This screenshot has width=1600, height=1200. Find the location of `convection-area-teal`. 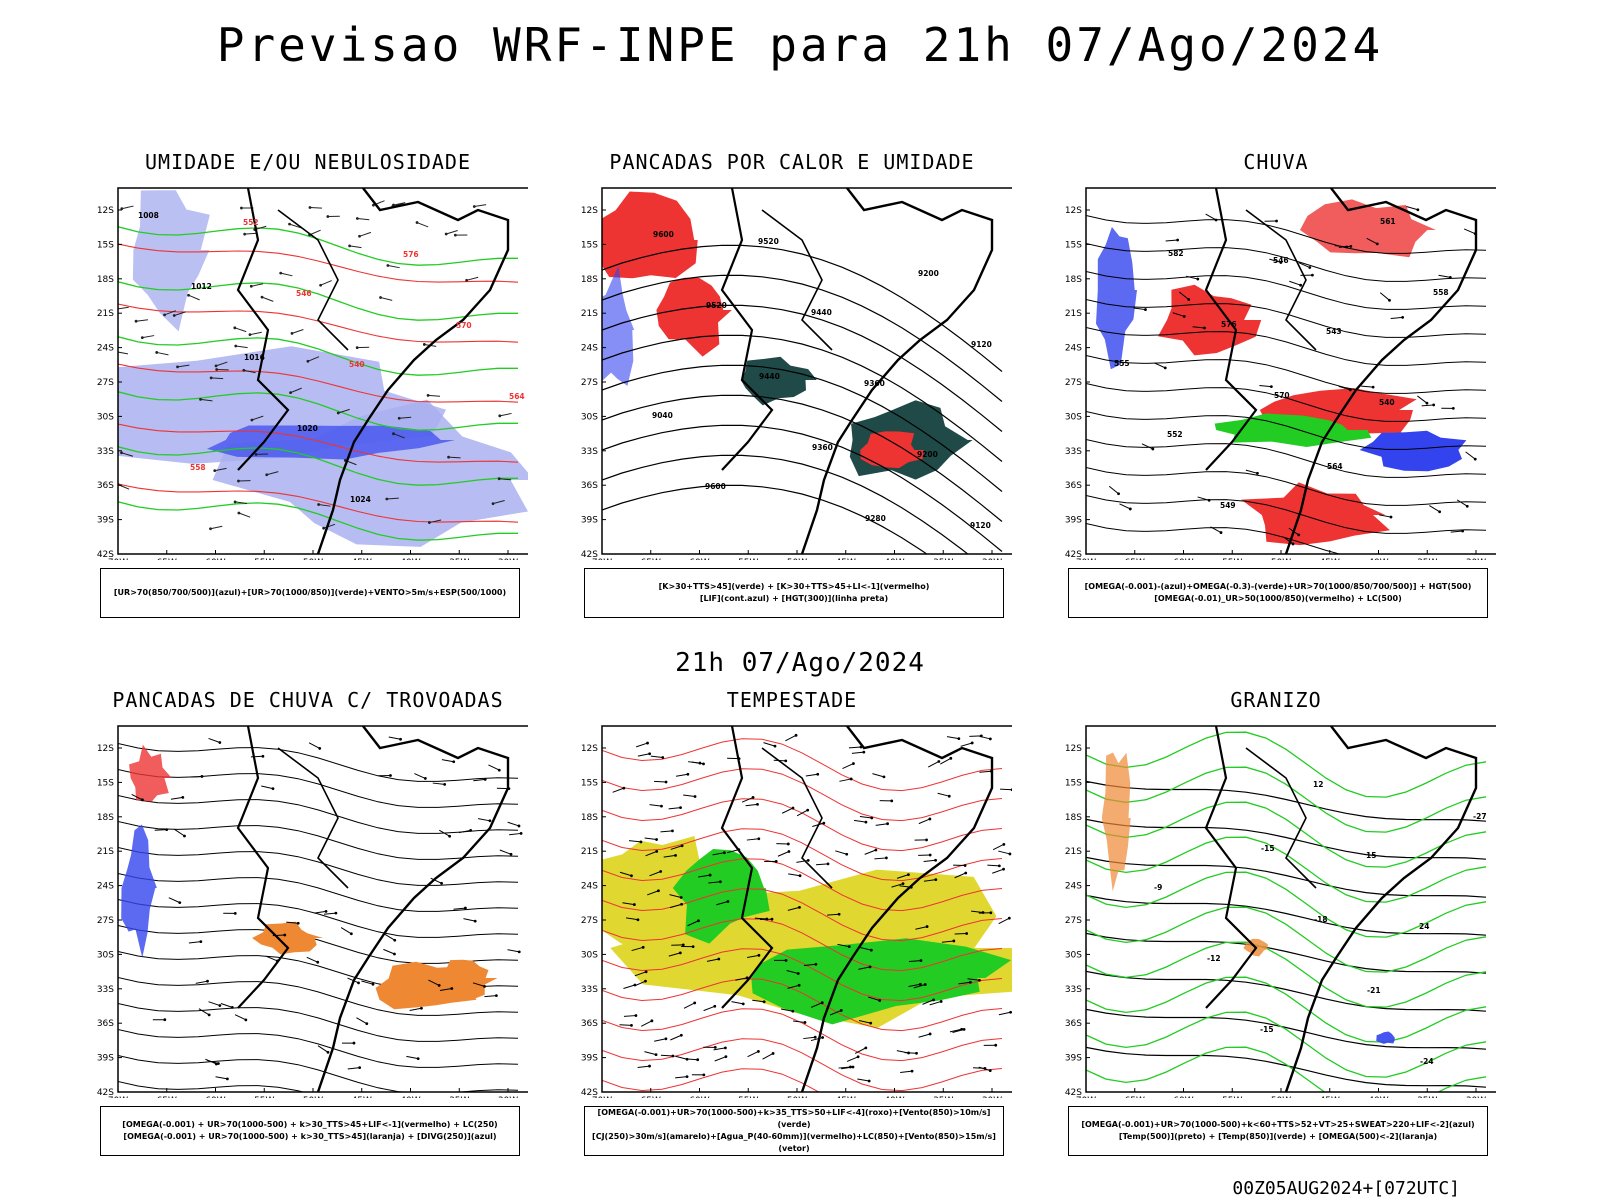

convection-area-teal is located at coordinates (778, 381).